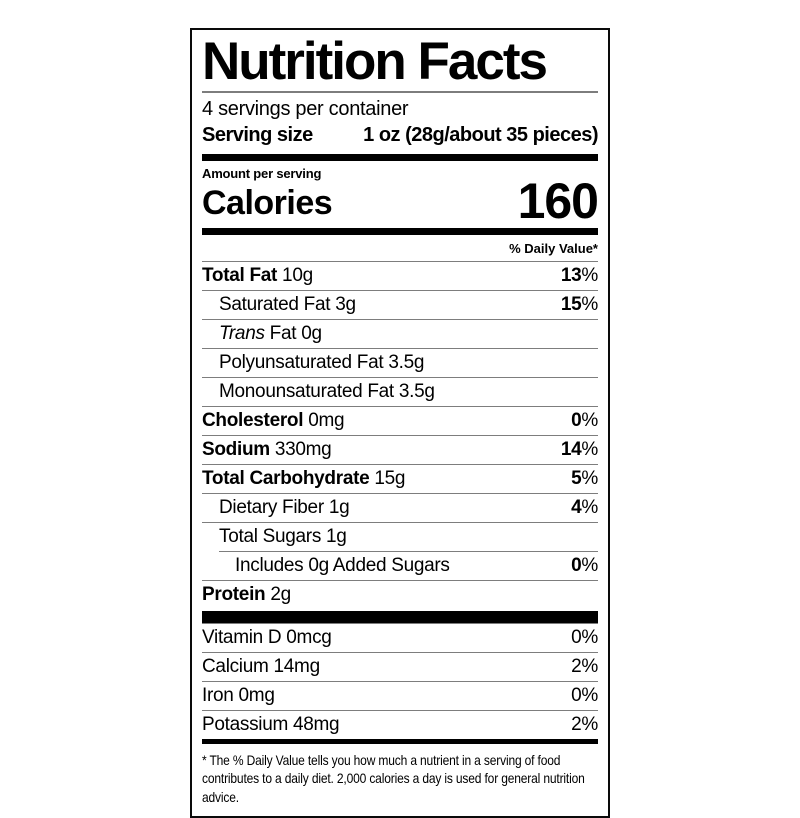 This screenshot has width=800, height=818. What do you see at coordinates (271, 507) in the screenshot?
I see `nutrient-name: Dietary Fiber` at bounding box center [271, 507].